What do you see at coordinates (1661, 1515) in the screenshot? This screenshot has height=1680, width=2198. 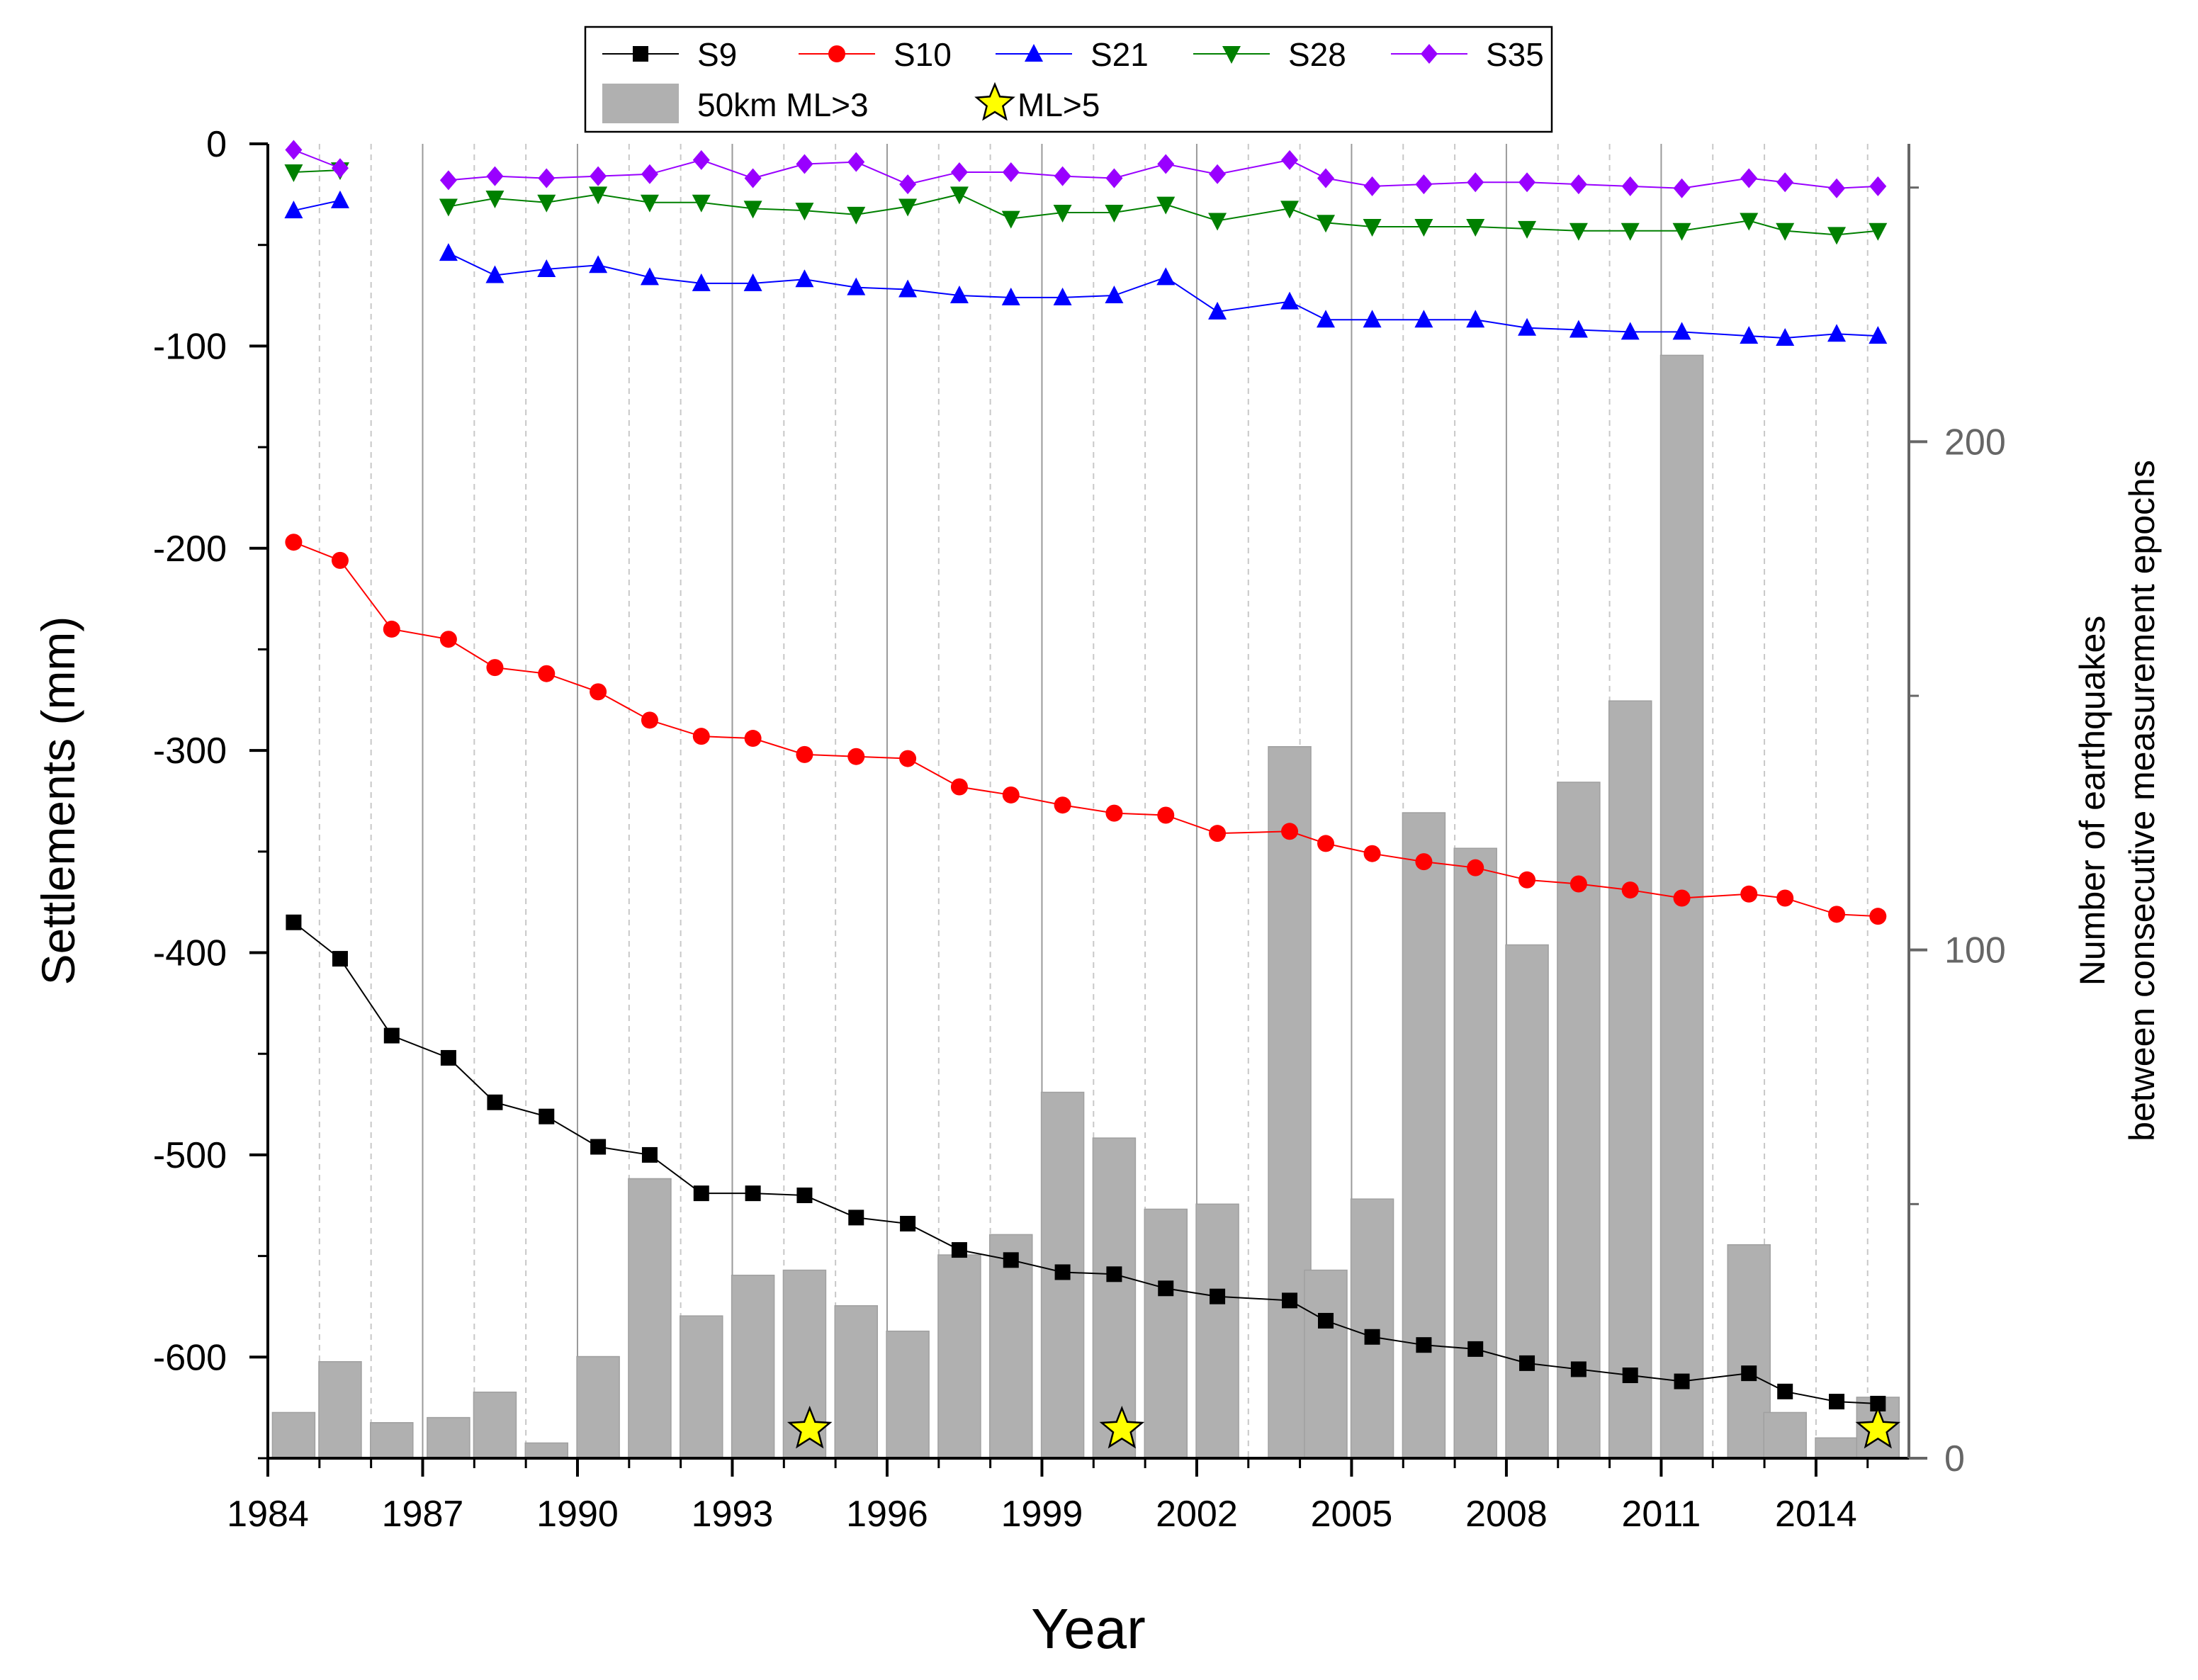 I see `x-tick-label-2011: 2011` at bounding box center [1661, 1515].